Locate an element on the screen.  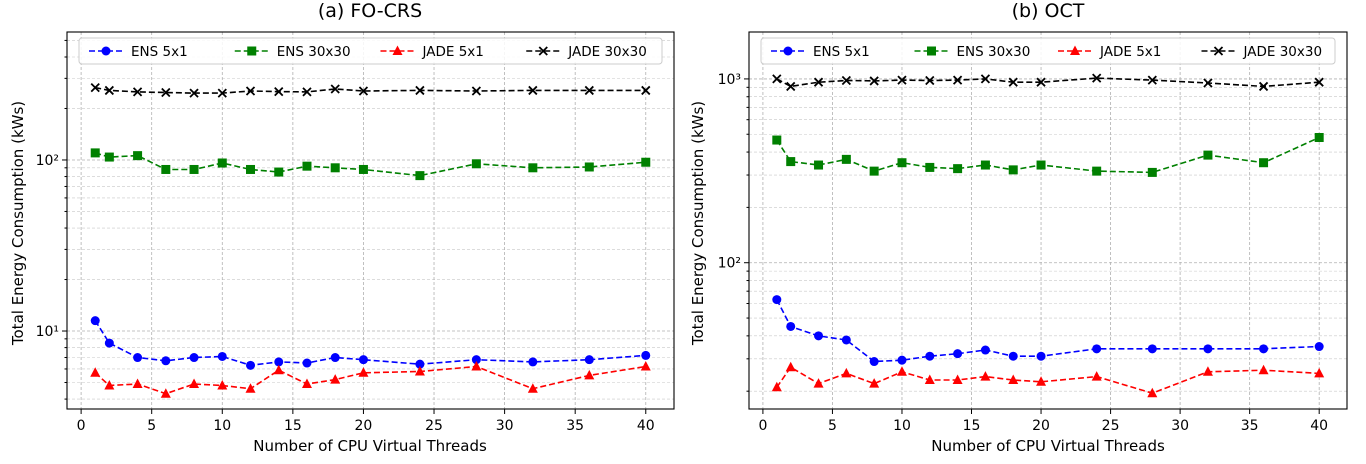
chart-title: (b) OCT is located at coordinates (1048, 11).